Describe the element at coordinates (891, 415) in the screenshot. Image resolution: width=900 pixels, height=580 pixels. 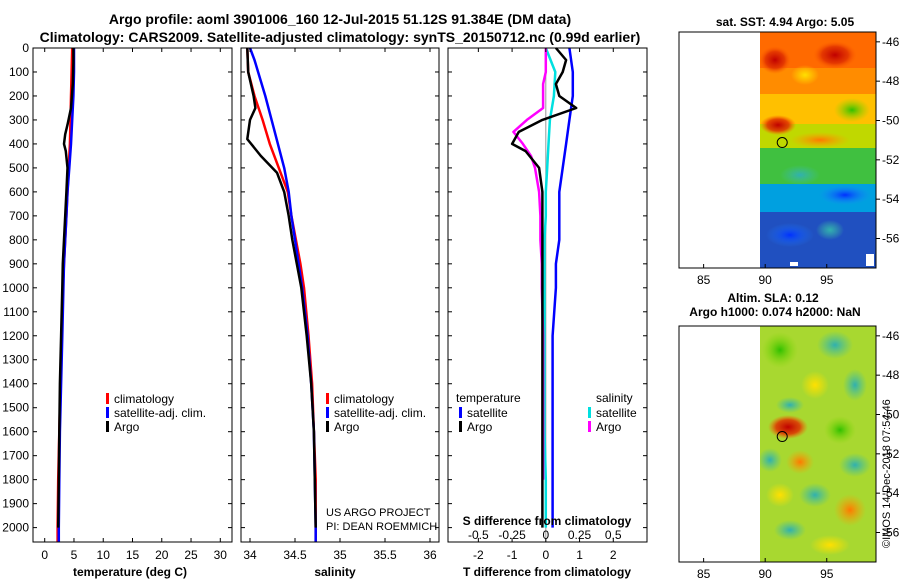
I see `map-lat-label: -50` at that location.